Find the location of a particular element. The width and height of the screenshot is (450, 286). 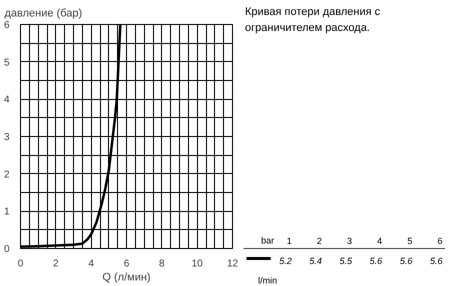

y-tick-label: 5 is located at coordinates (7, 62).